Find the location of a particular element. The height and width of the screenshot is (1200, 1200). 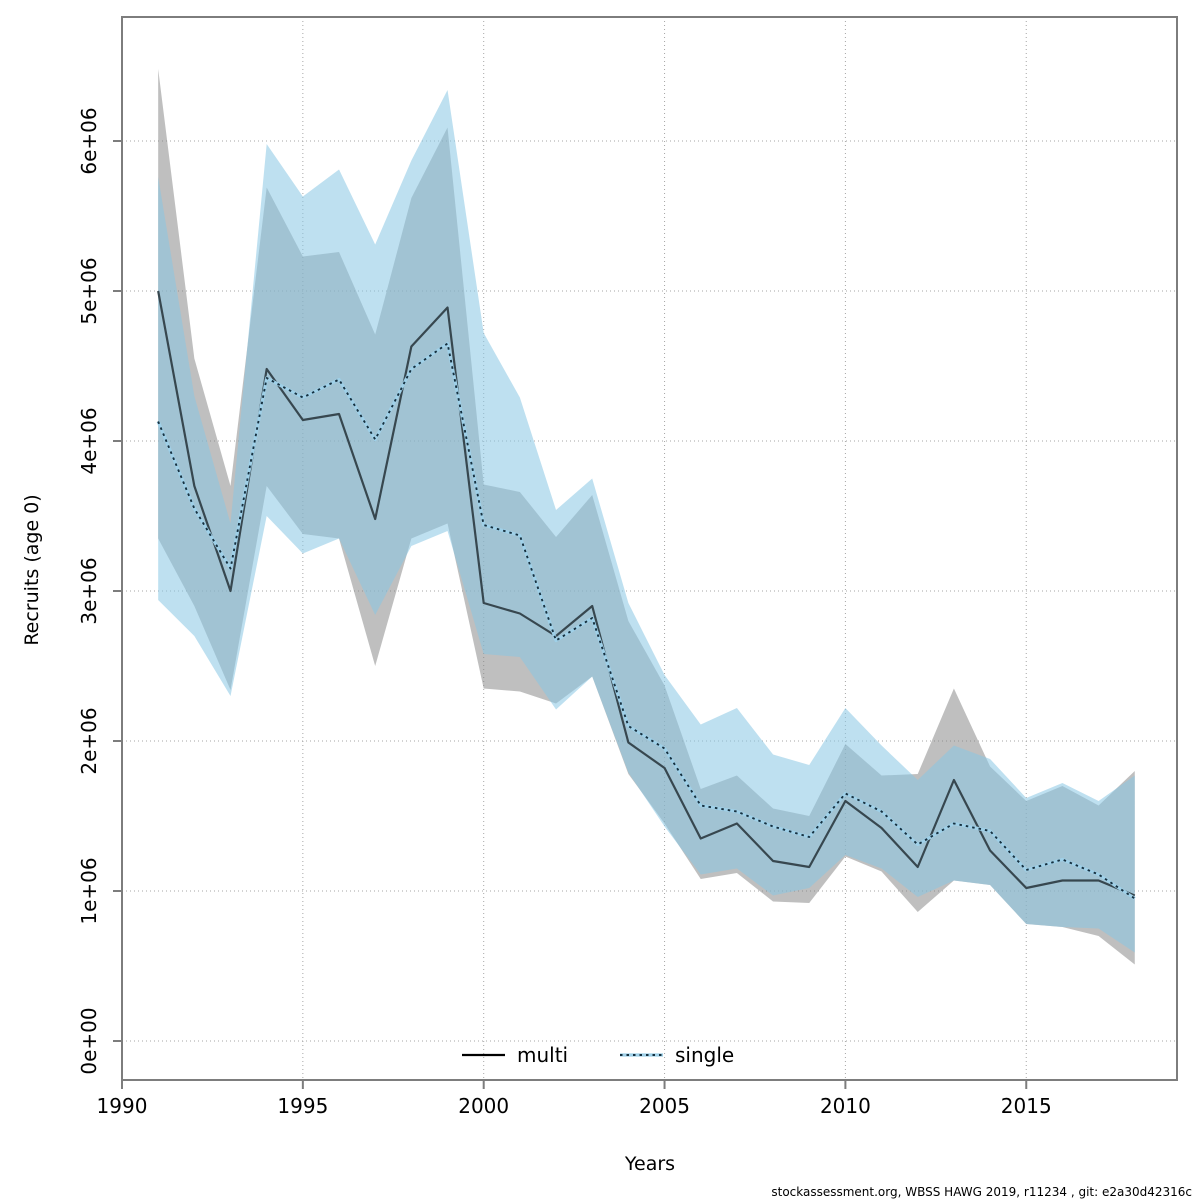

y-tick-label: 1e+06 is located at coordinates (89, 890).